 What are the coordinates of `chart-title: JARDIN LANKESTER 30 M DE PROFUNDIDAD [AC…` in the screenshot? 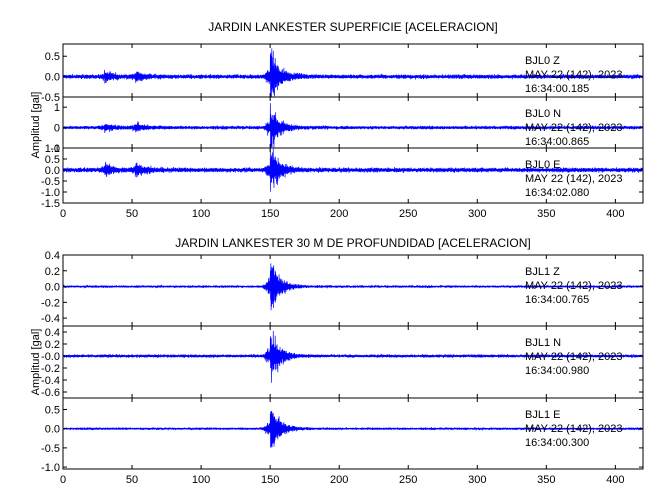 It's located at (352, 243).